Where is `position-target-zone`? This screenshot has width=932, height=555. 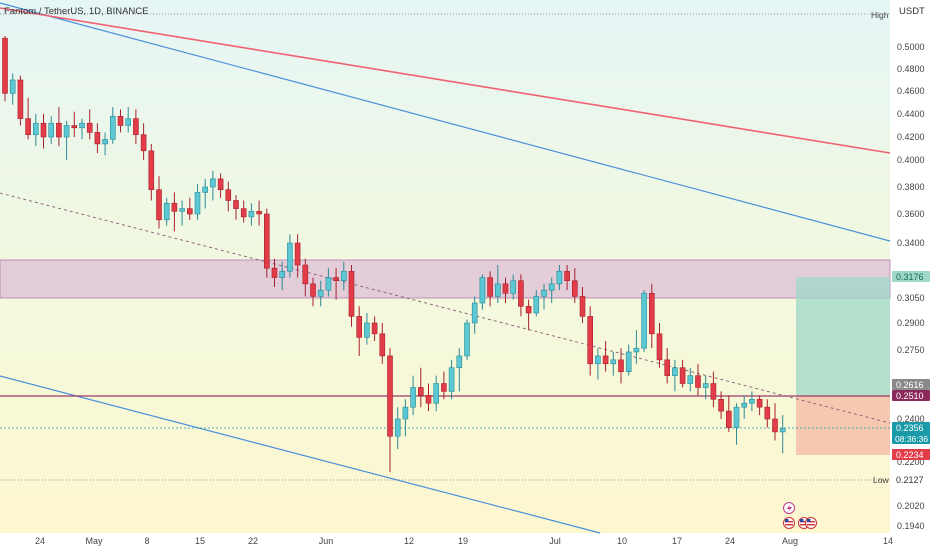
position-target-zone is located at coordinates (843, 336).